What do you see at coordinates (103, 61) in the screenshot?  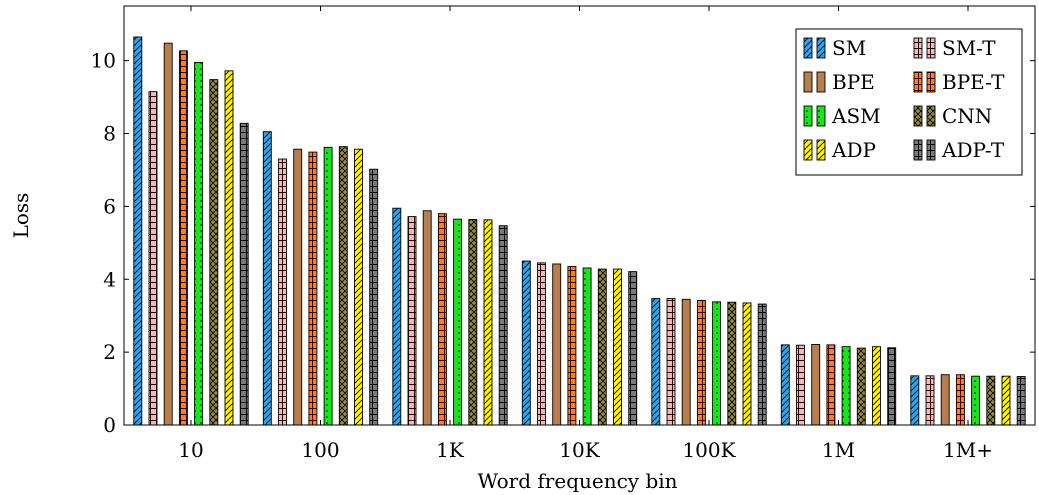 I see `y-tick-label: 10` at bounding box center [103, 61].